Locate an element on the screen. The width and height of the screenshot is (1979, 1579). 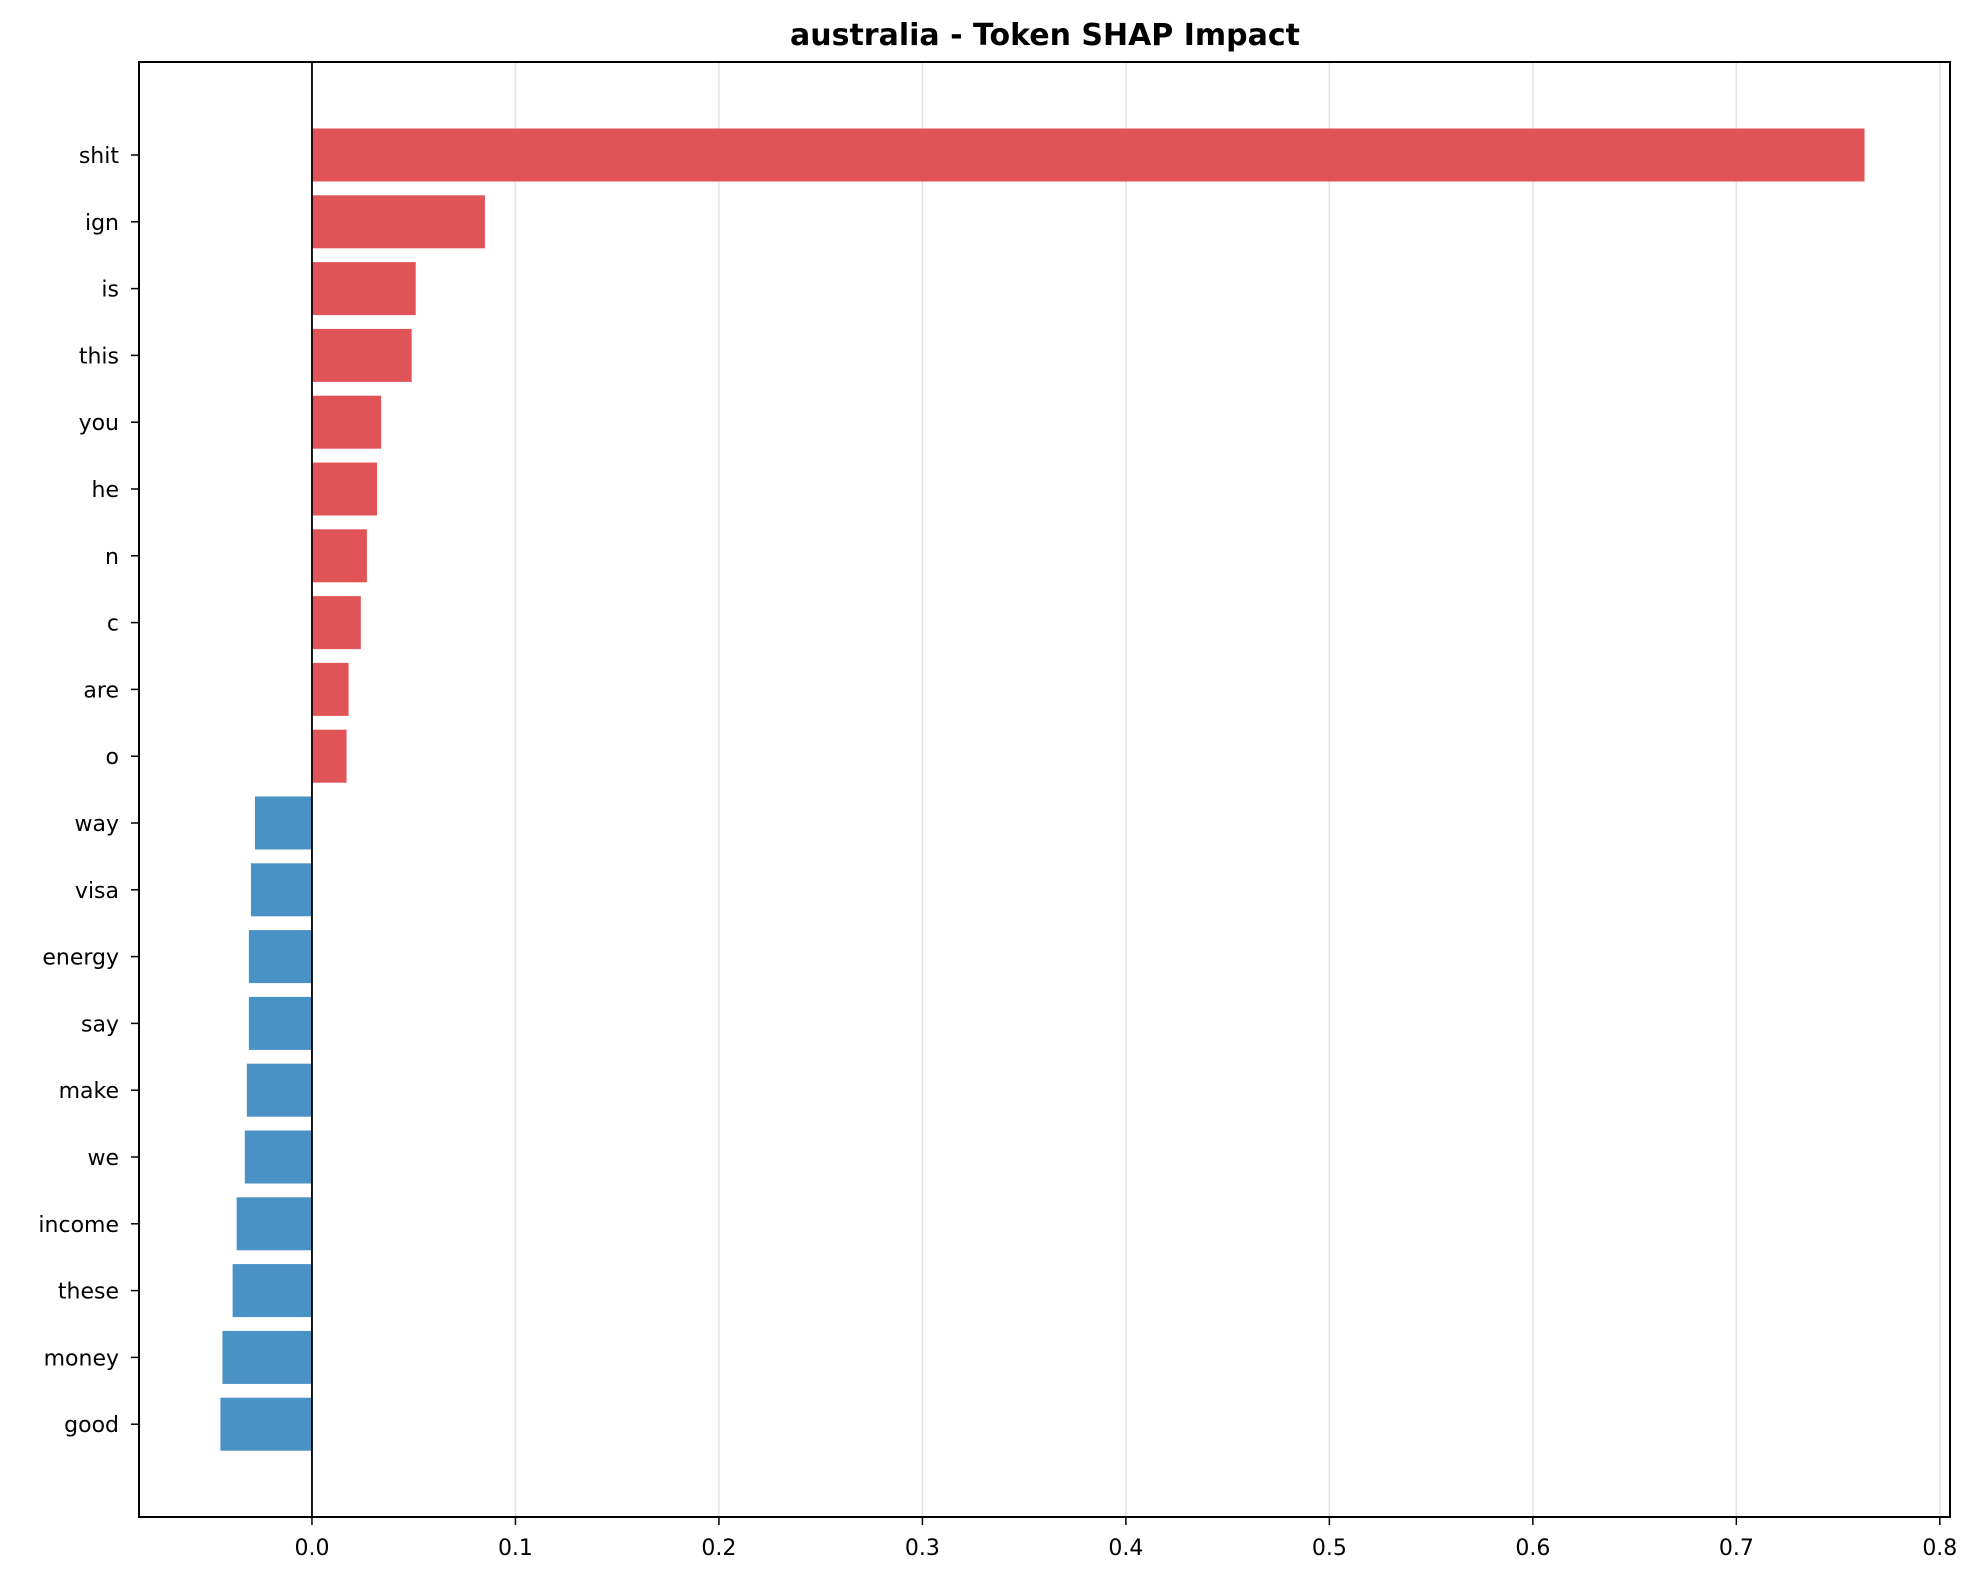
y-tick-label-these: these is located at coordinates (88, 1292).